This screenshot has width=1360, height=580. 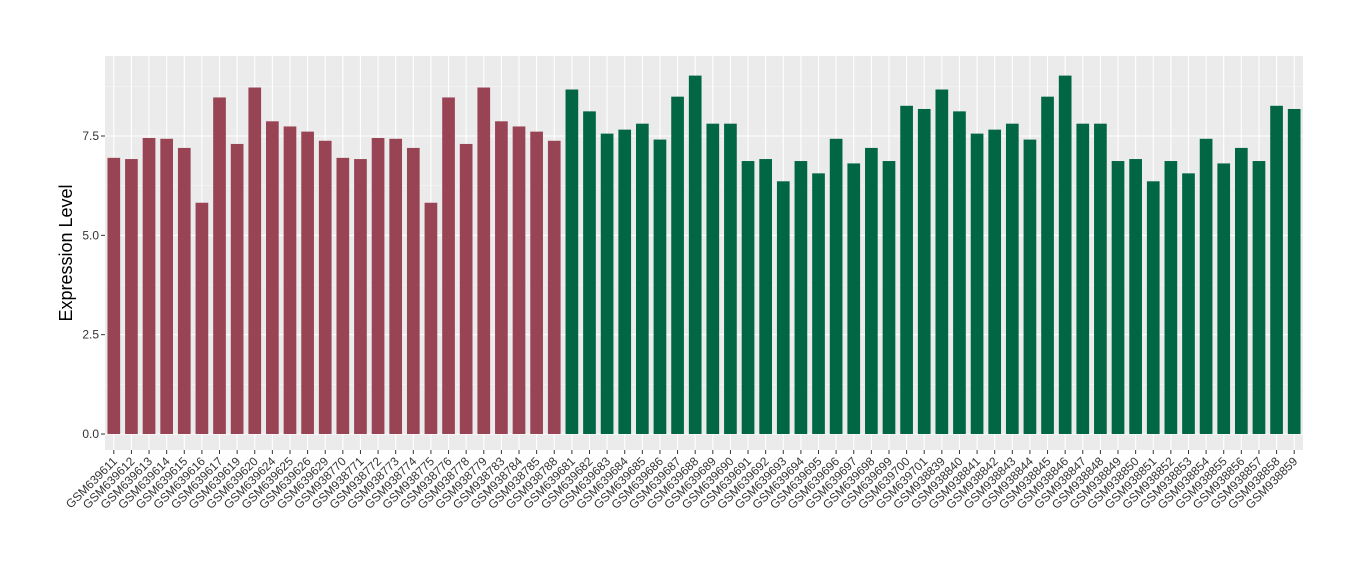 What do you see at coordinates (90, 434) in the screenshot?
I see `y-tick-label: 0.0` at bounding box center [90, 434].